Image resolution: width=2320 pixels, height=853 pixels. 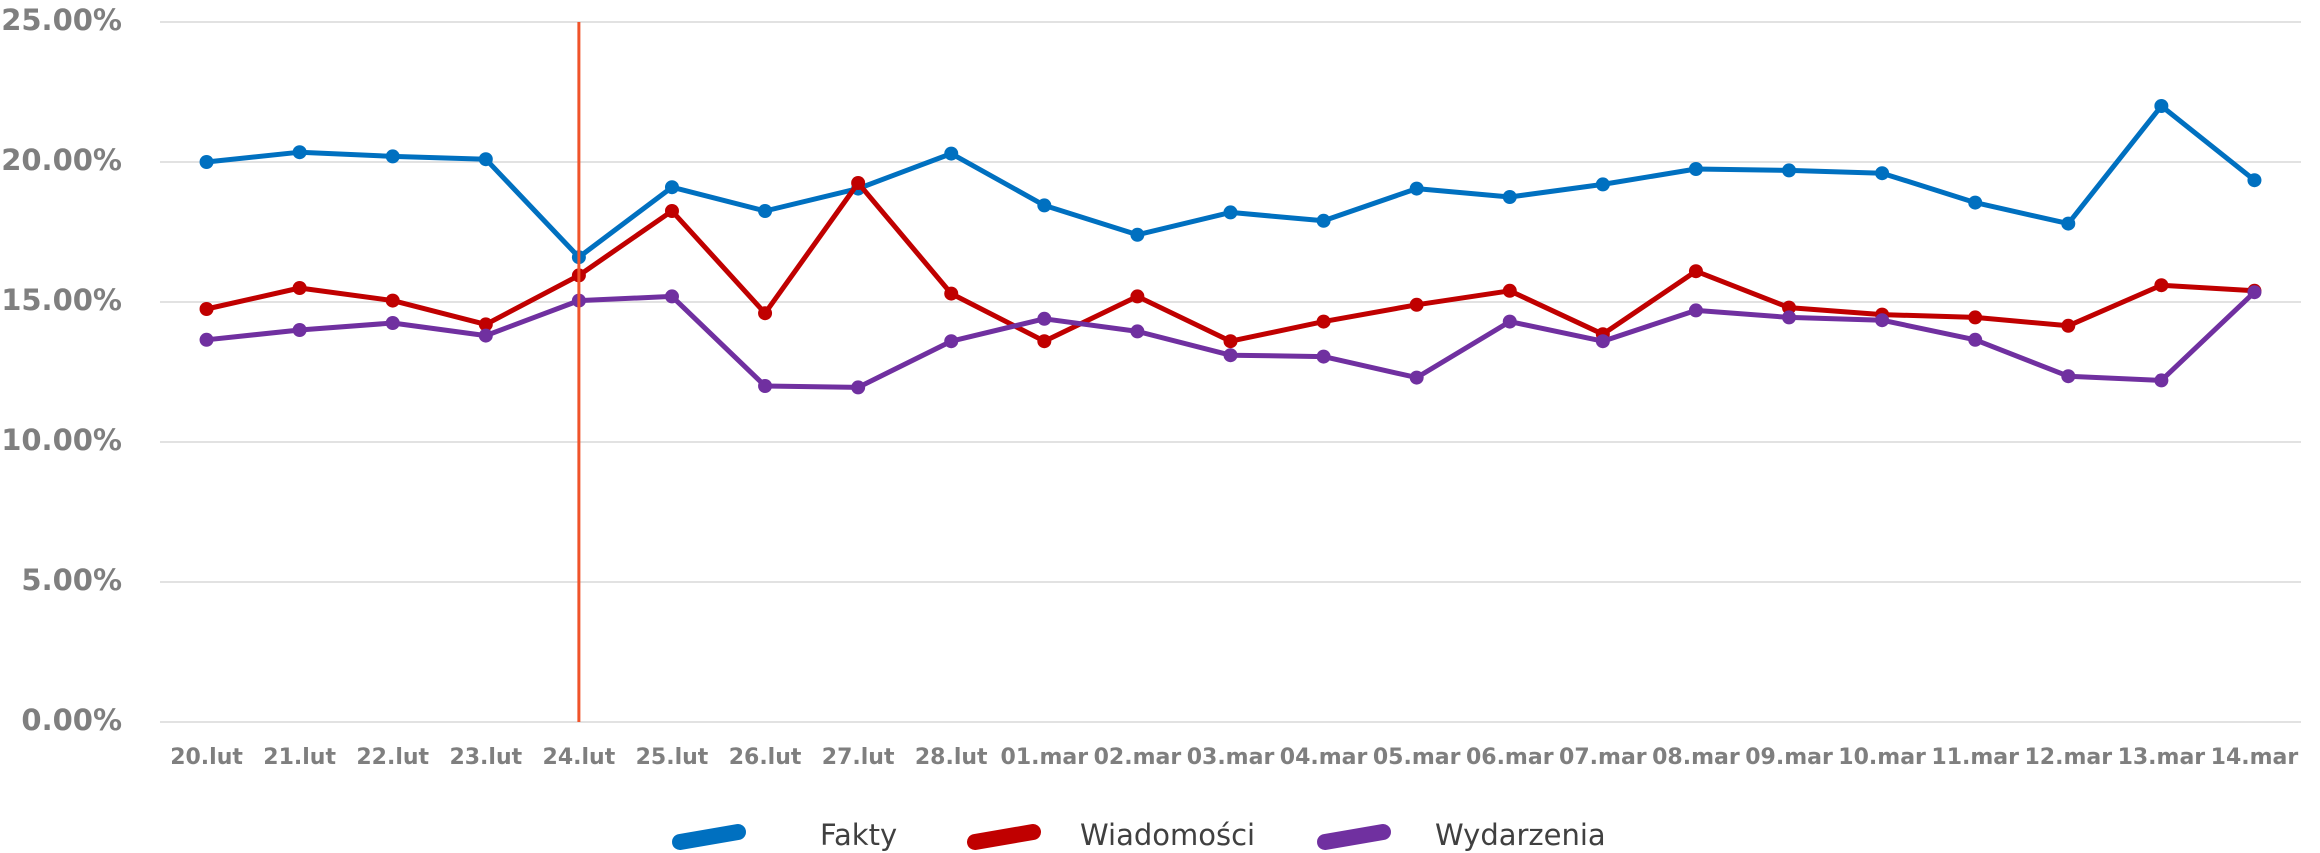 What do you see at coordinates (672, 757) in the screenshot?
I see `x-tick-label: 25.lut` at bounding box center [672, 757].